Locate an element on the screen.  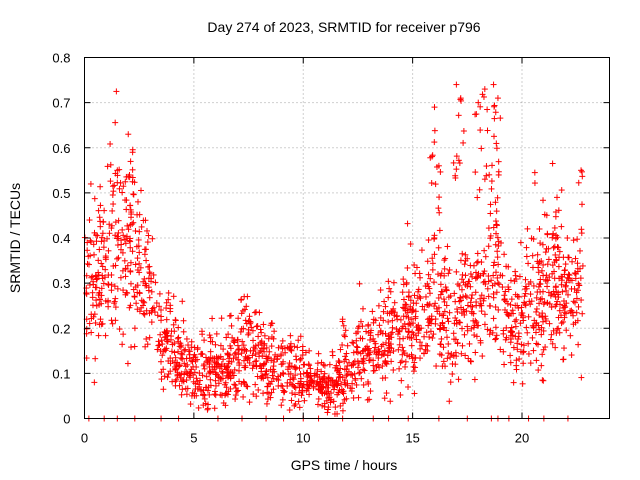
y-tick-label: 0.4 is located at coordinates (61, 238).